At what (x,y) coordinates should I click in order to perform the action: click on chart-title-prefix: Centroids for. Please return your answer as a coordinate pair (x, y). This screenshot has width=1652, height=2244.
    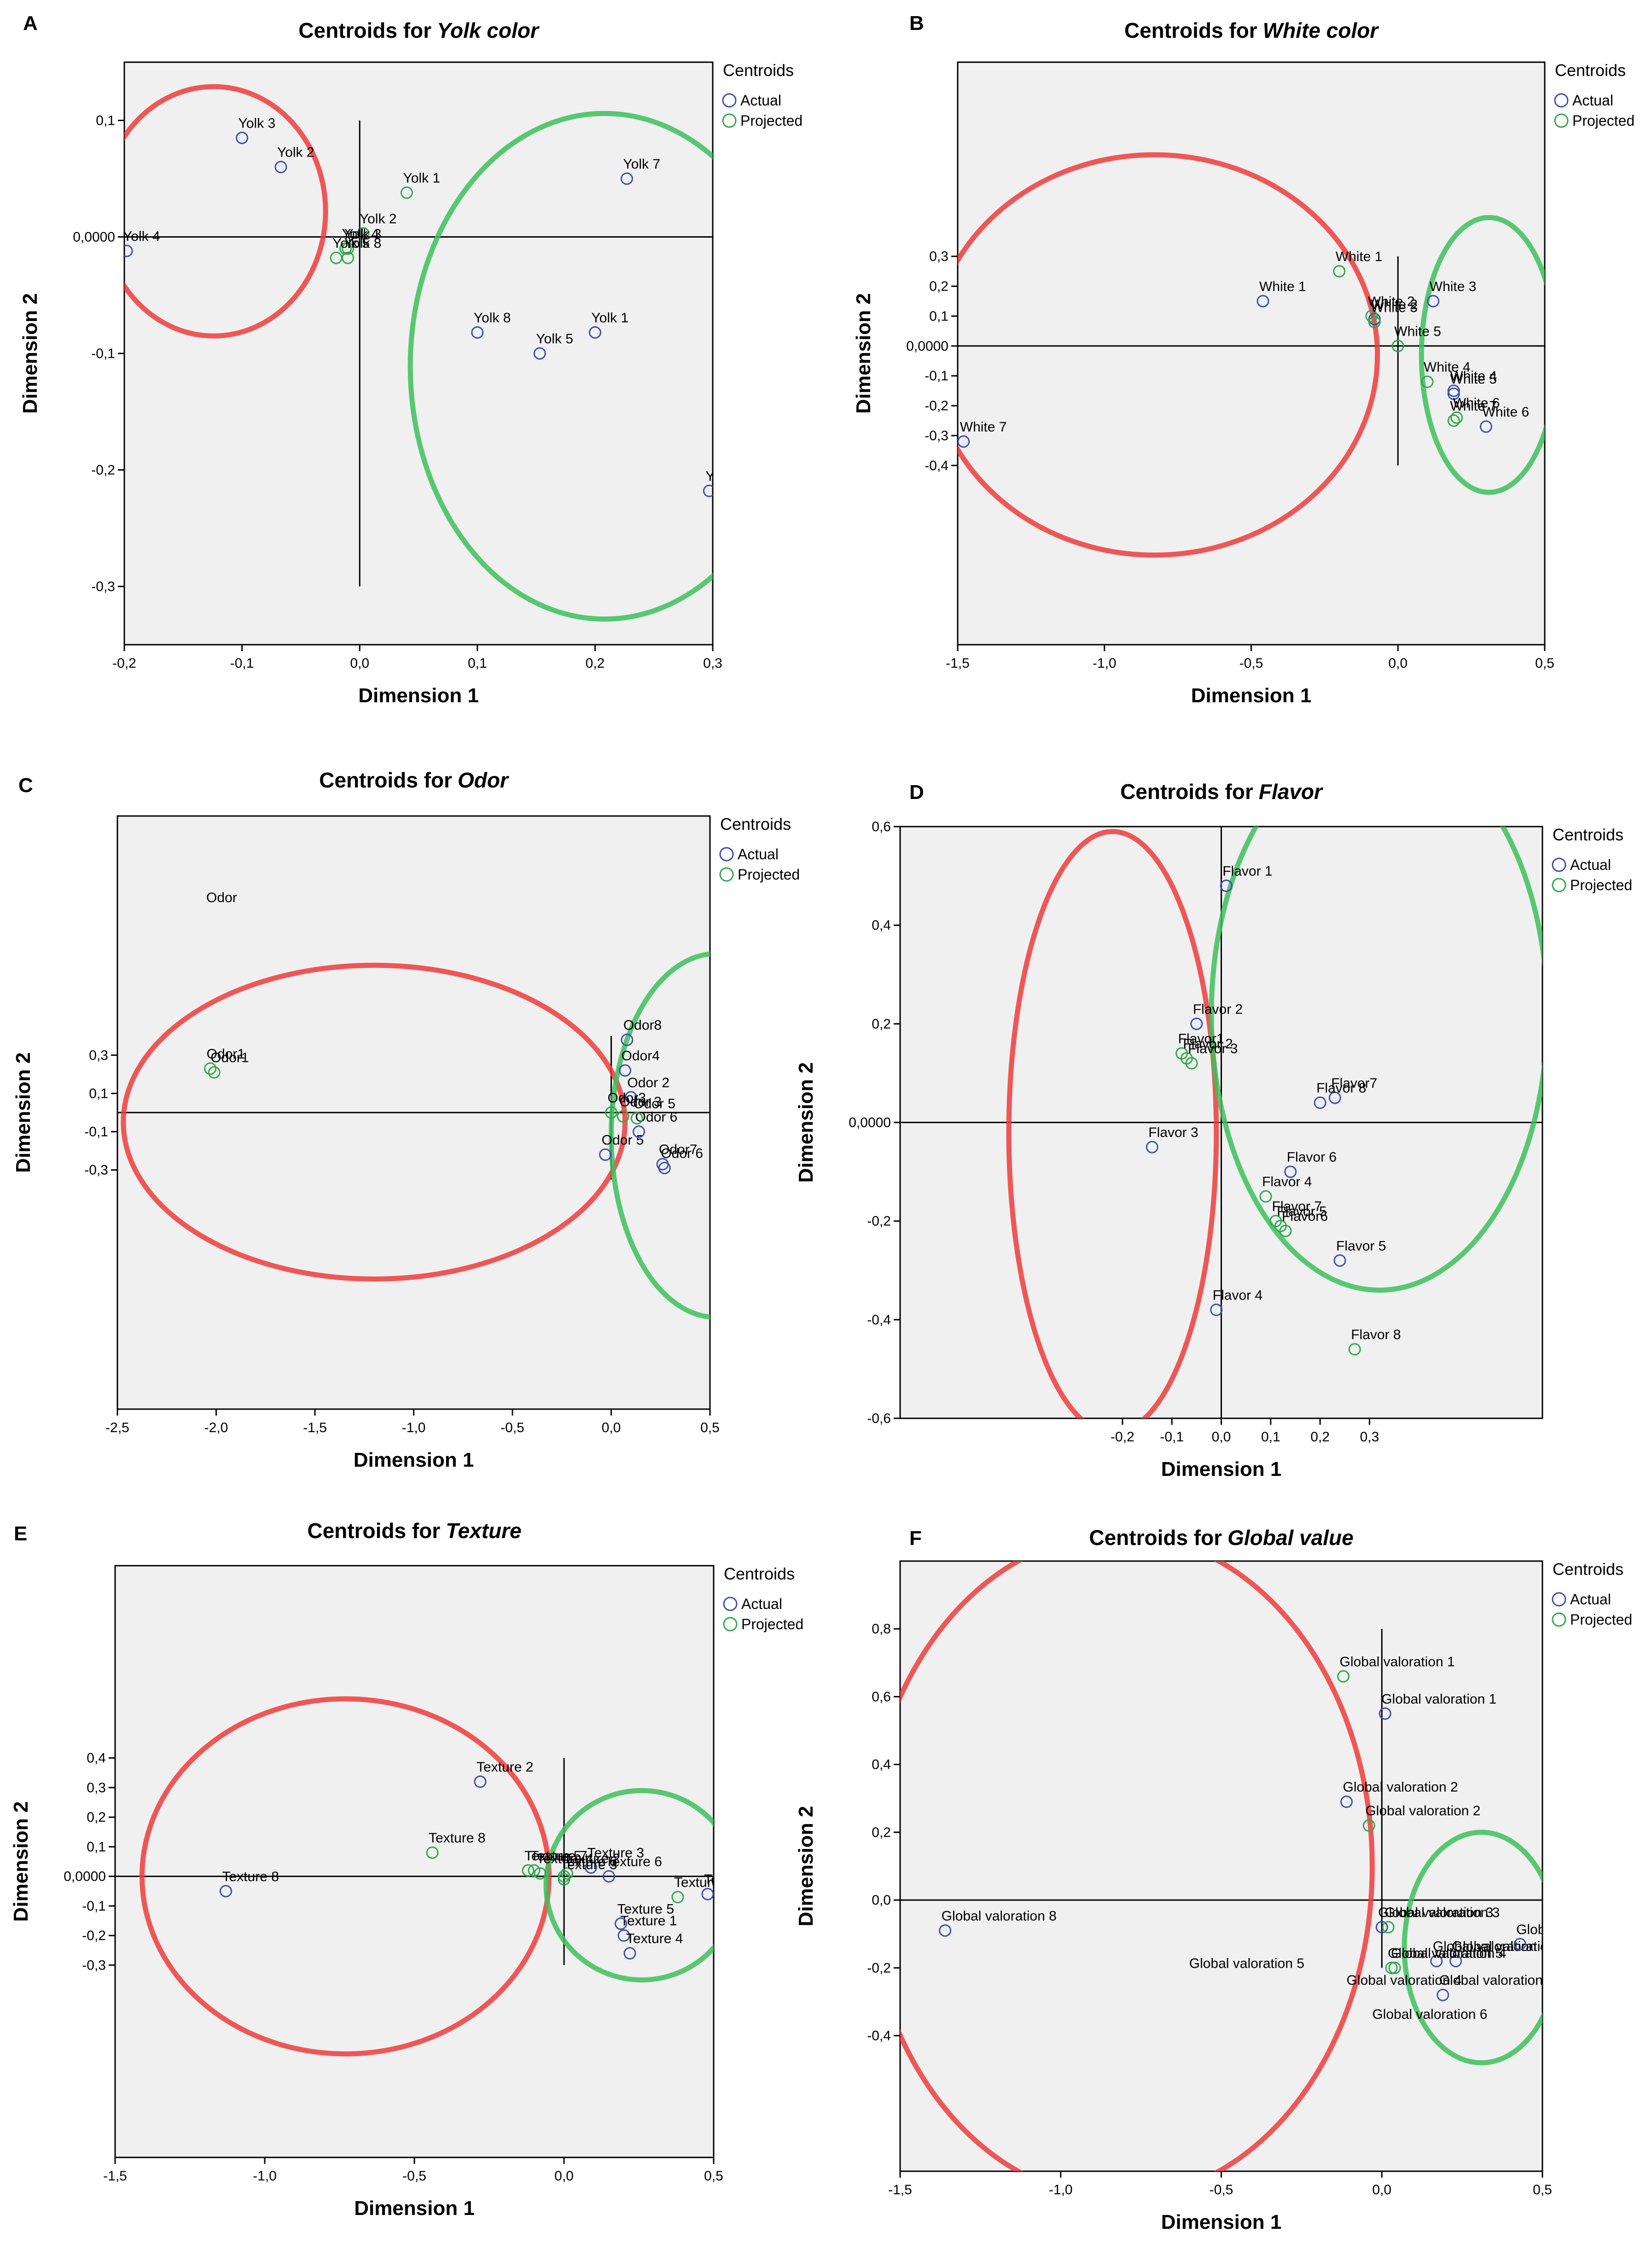
    Looking at the image, I should click on (373, 1531).